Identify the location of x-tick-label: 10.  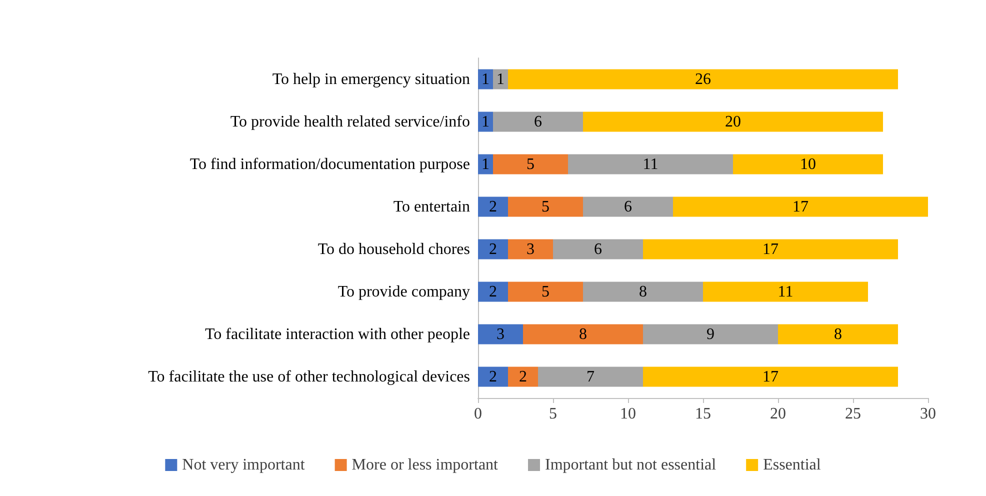
(628, 414).